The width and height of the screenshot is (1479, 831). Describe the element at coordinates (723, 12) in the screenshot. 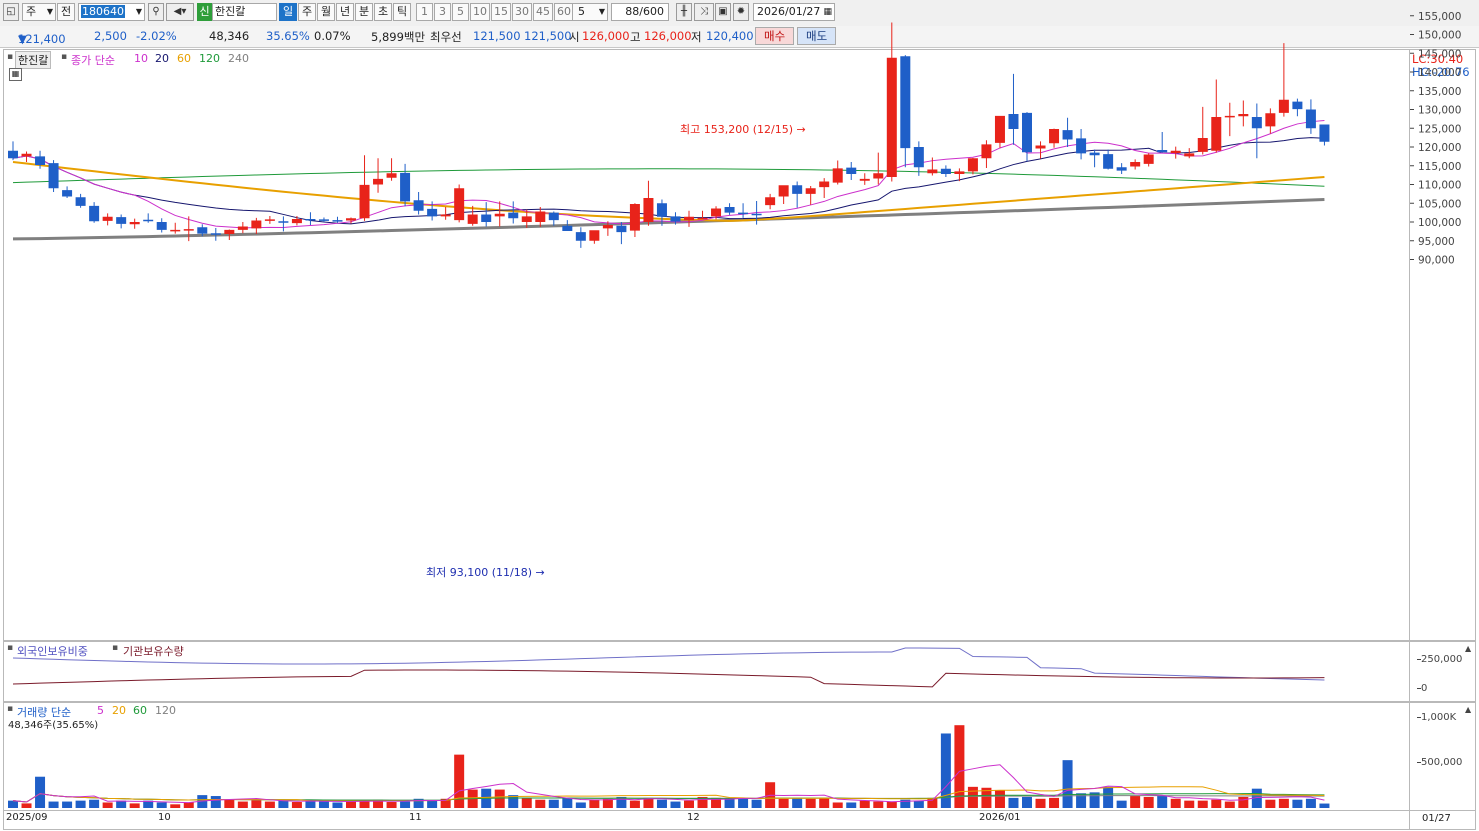

I see `save-icon: ▣` at that location.